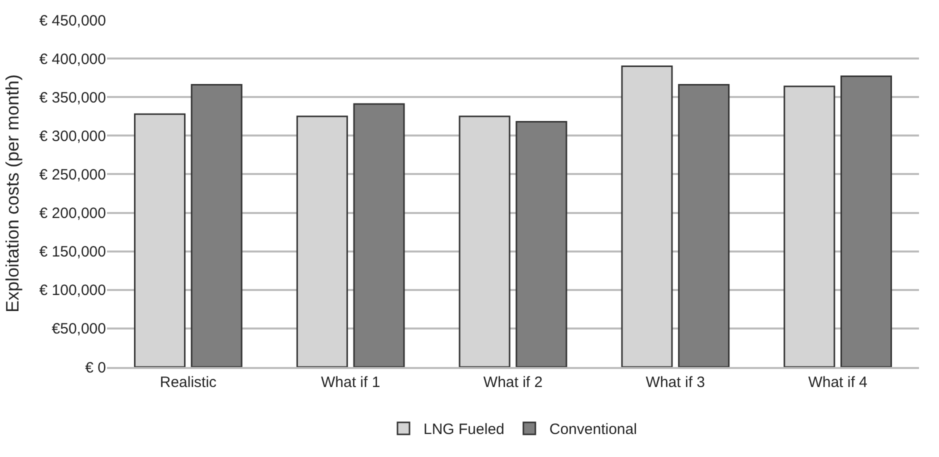 This screenshot has width=939, height=457. What do you see at coordinates (350, 382) in the screenshot?
I see `x-tick-label: What if 1` at bounding box center [350, 382].